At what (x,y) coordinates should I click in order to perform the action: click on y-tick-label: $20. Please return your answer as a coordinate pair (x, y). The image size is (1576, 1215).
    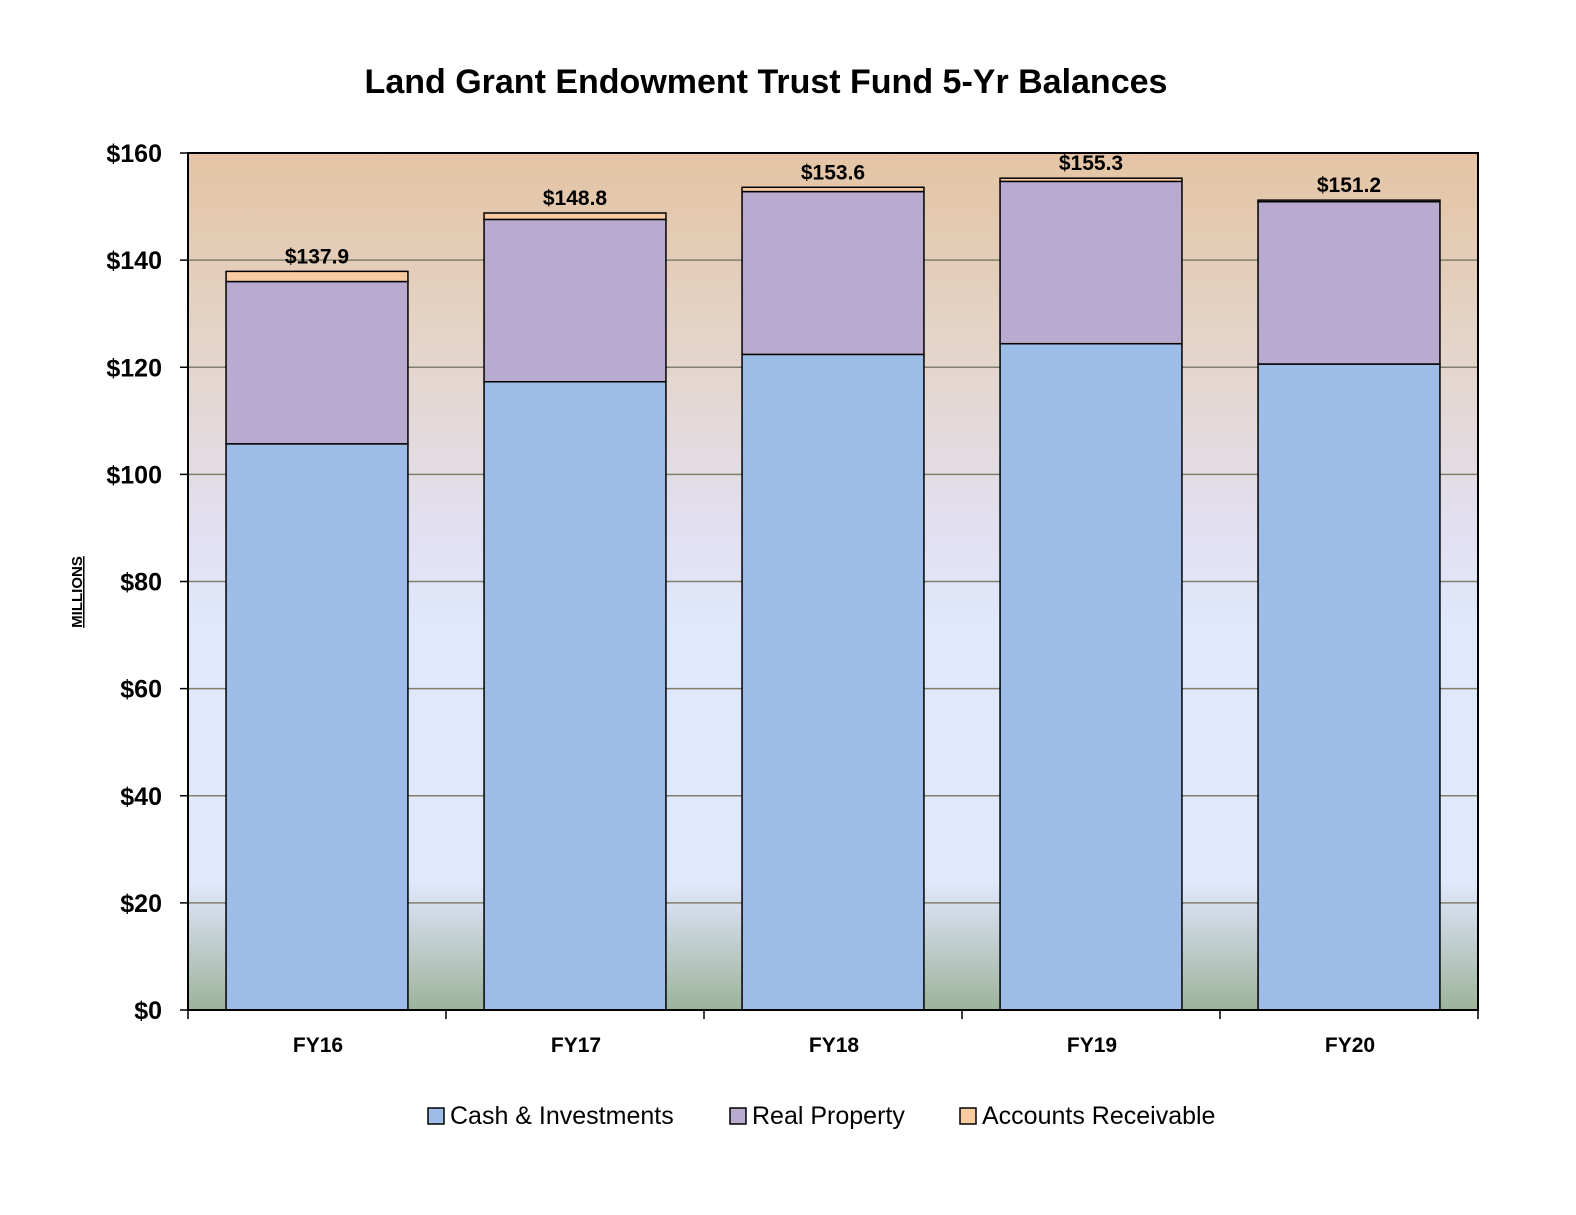
    Looking at the image, I should click on (141, 904).